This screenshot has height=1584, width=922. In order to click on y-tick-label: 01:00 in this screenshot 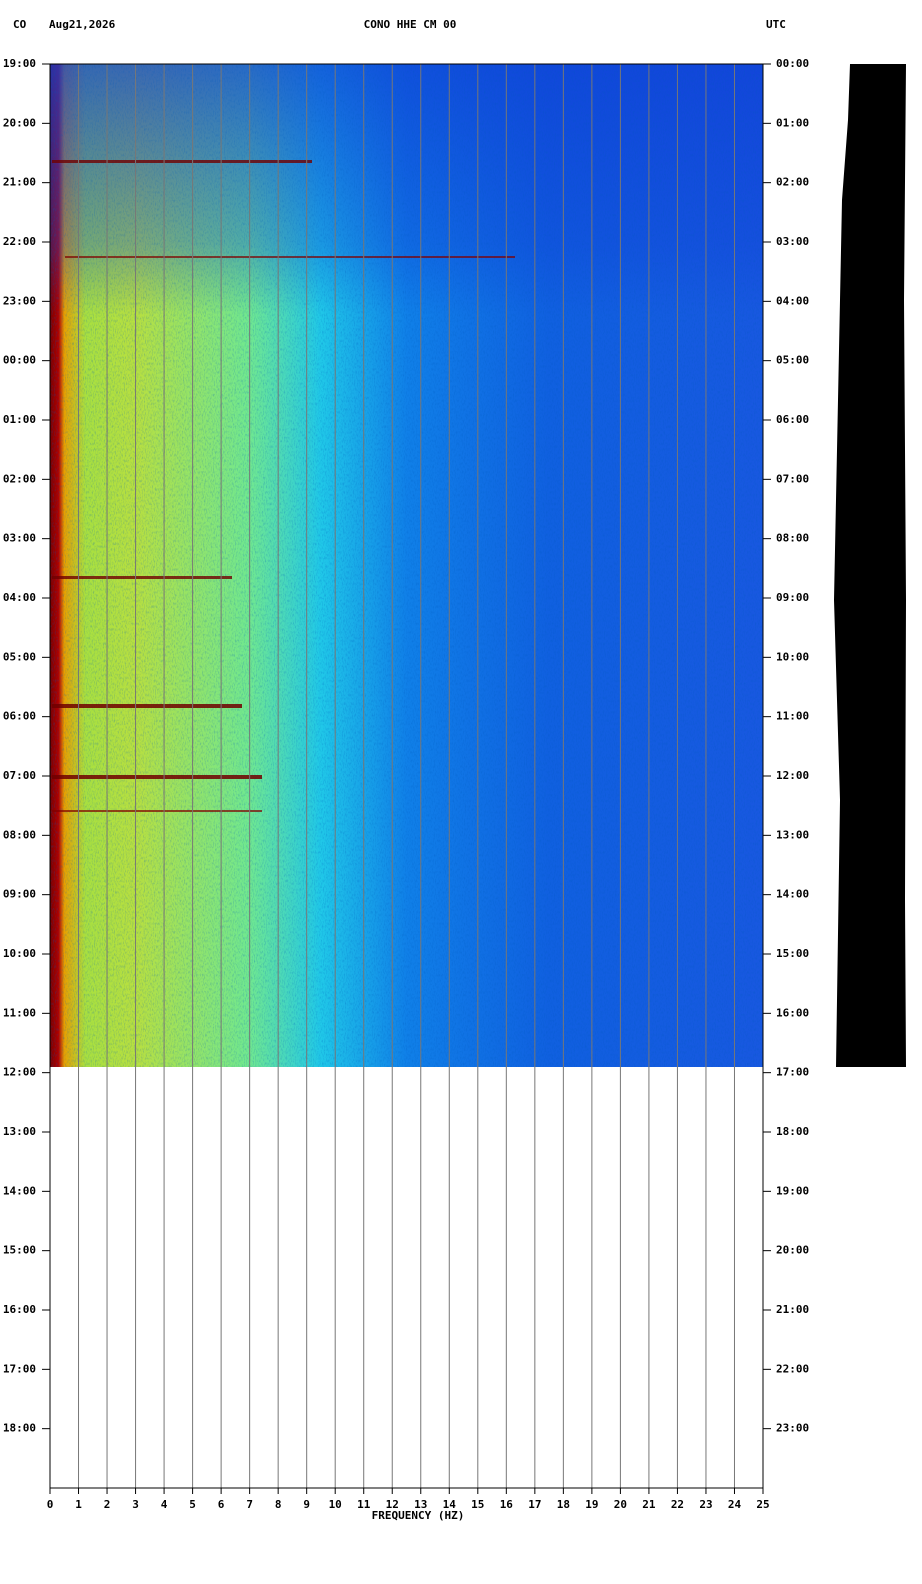, I will do `click(19, 419)`.